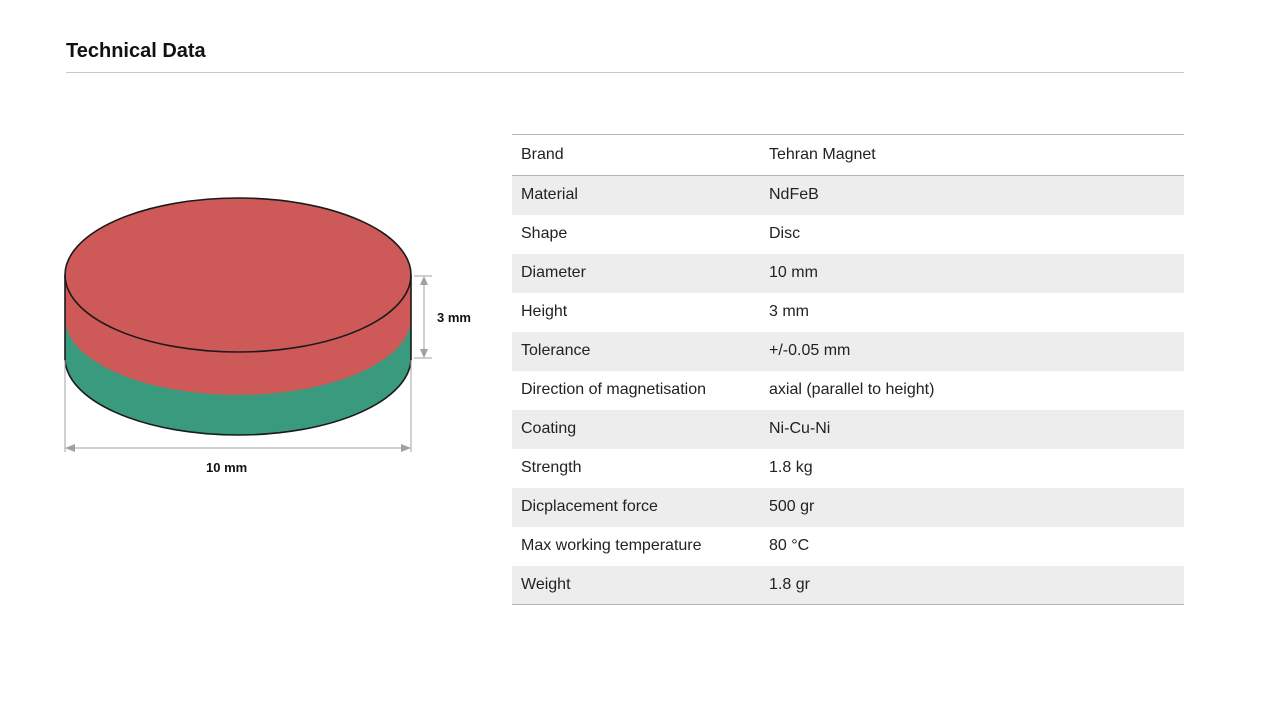 The height and width of the screenshot is (720, 1280). I want to click on table-row: Height 3 mm, so click(848, 312).